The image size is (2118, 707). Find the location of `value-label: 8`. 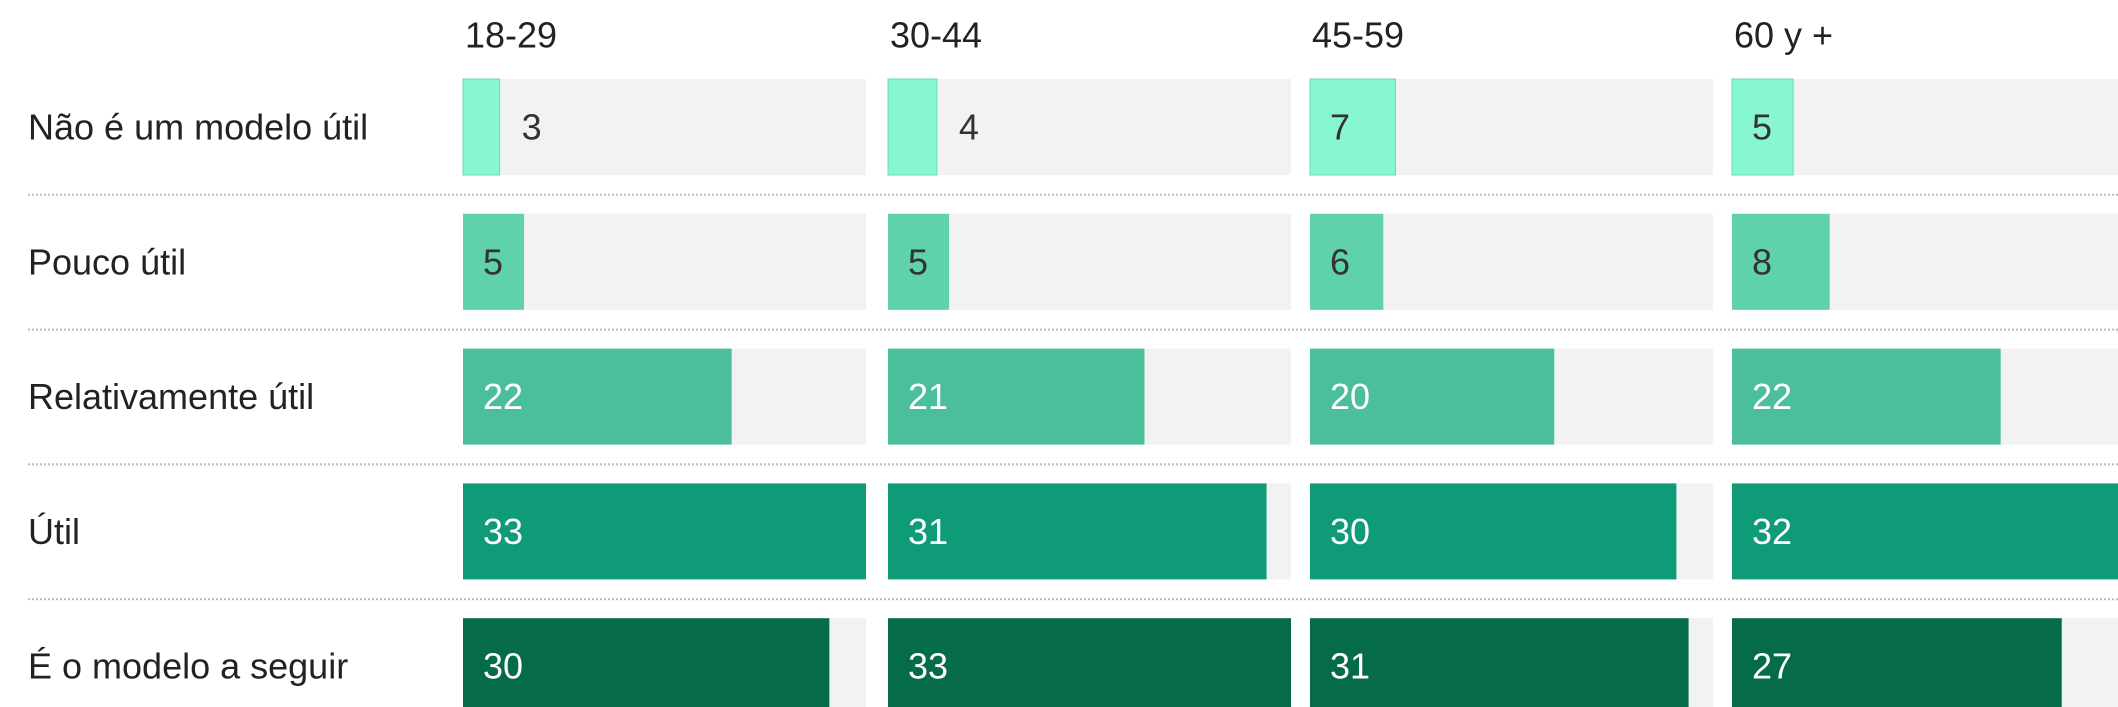

value-label: 8 is located at coordinates (1762, 261).